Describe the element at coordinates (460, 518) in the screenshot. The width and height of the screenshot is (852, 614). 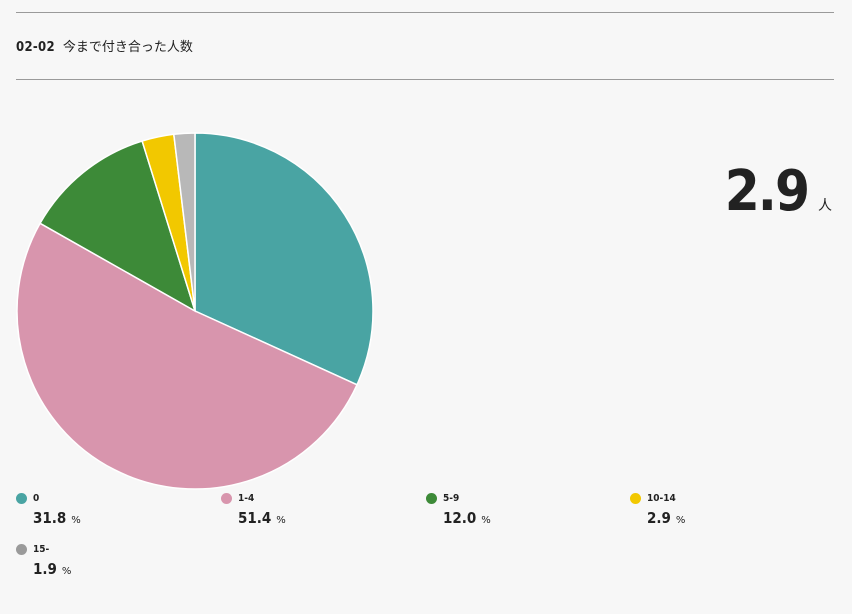
I see `legend-value: 12.0` at that location.